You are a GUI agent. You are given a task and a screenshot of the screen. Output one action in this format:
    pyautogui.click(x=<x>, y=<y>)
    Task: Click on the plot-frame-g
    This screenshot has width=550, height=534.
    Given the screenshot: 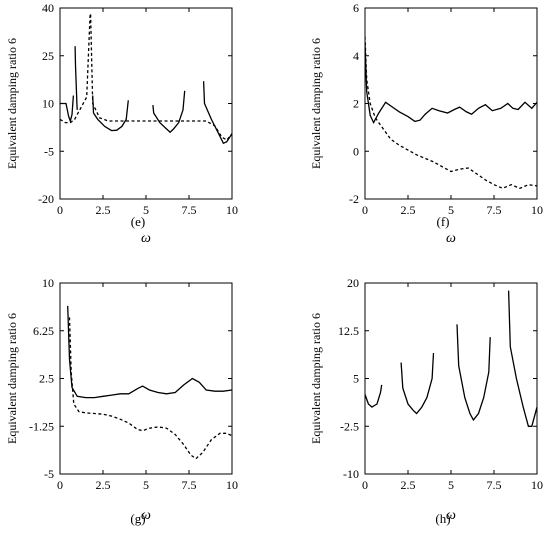 What is the action you would take?
    pyautogui.click(x=146, y=378)
    